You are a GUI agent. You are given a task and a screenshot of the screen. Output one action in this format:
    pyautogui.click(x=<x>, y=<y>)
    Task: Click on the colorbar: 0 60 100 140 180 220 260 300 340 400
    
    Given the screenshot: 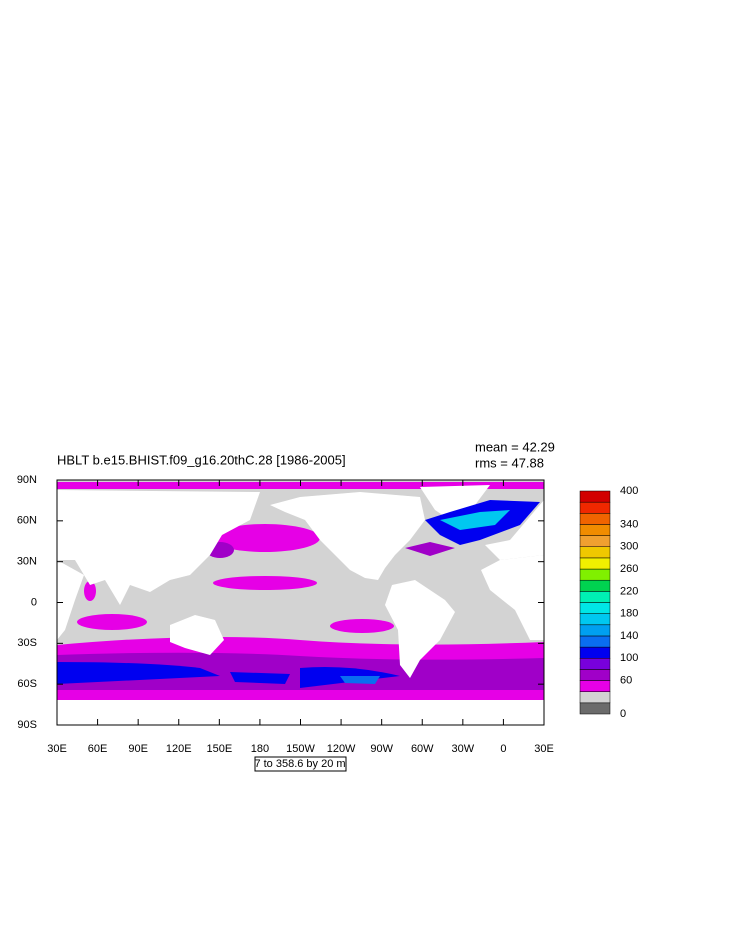 What is the action you would take?
    pyautogui.click(x=608, y=602)
    